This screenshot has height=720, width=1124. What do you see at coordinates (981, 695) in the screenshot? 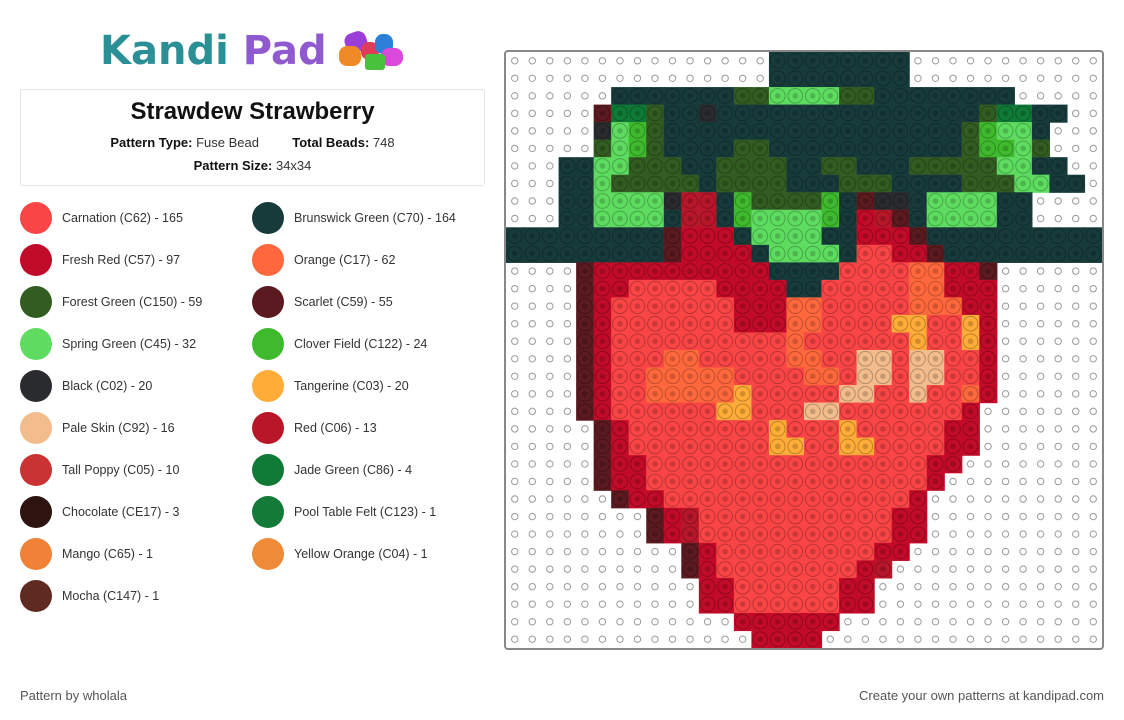
I see `create-link: Create your own patterns at kandipad.com` at bounding box center [981, 695].